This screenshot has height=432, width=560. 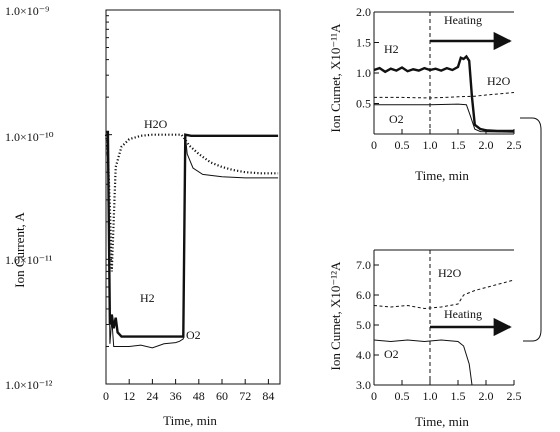 What do you see at coordinates (444, 332) in the screenshot?
I see `inset-bottom-series` at bounding box center [444, 332].